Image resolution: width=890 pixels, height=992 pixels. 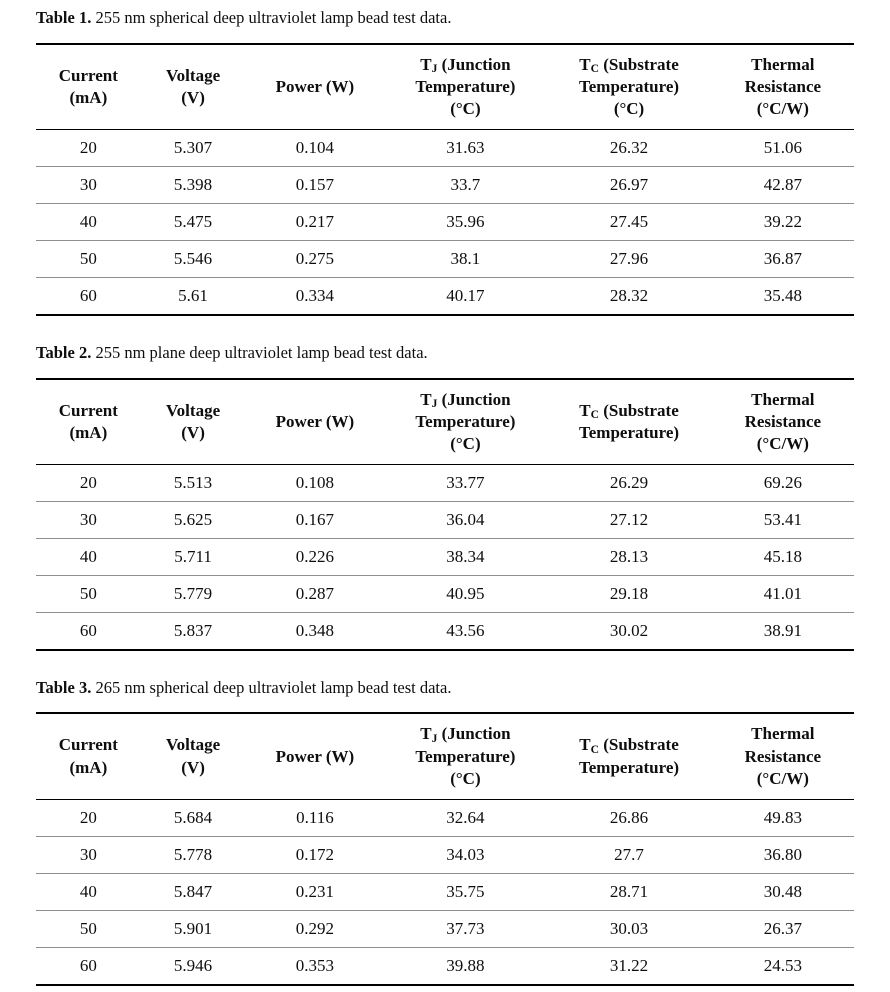 What do you see at coordinates (88, 432) in the screenshot?
I see `column-header-line: (mA)` at bounding box center [88, 432].